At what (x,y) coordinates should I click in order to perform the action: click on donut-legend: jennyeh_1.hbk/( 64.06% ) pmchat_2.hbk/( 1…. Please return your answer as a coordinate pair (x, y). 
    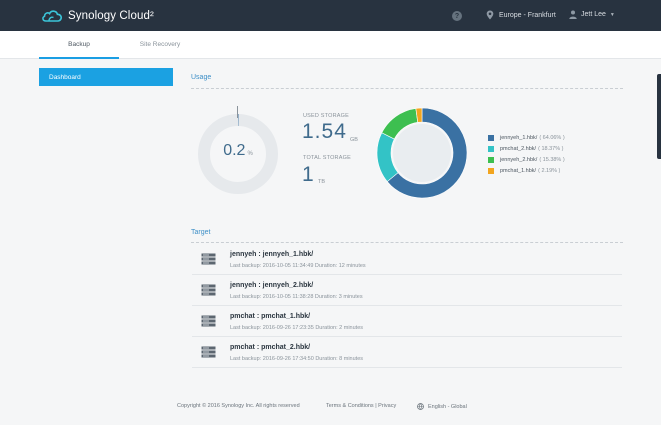
    Looking at the image, I should click on (526, 154).